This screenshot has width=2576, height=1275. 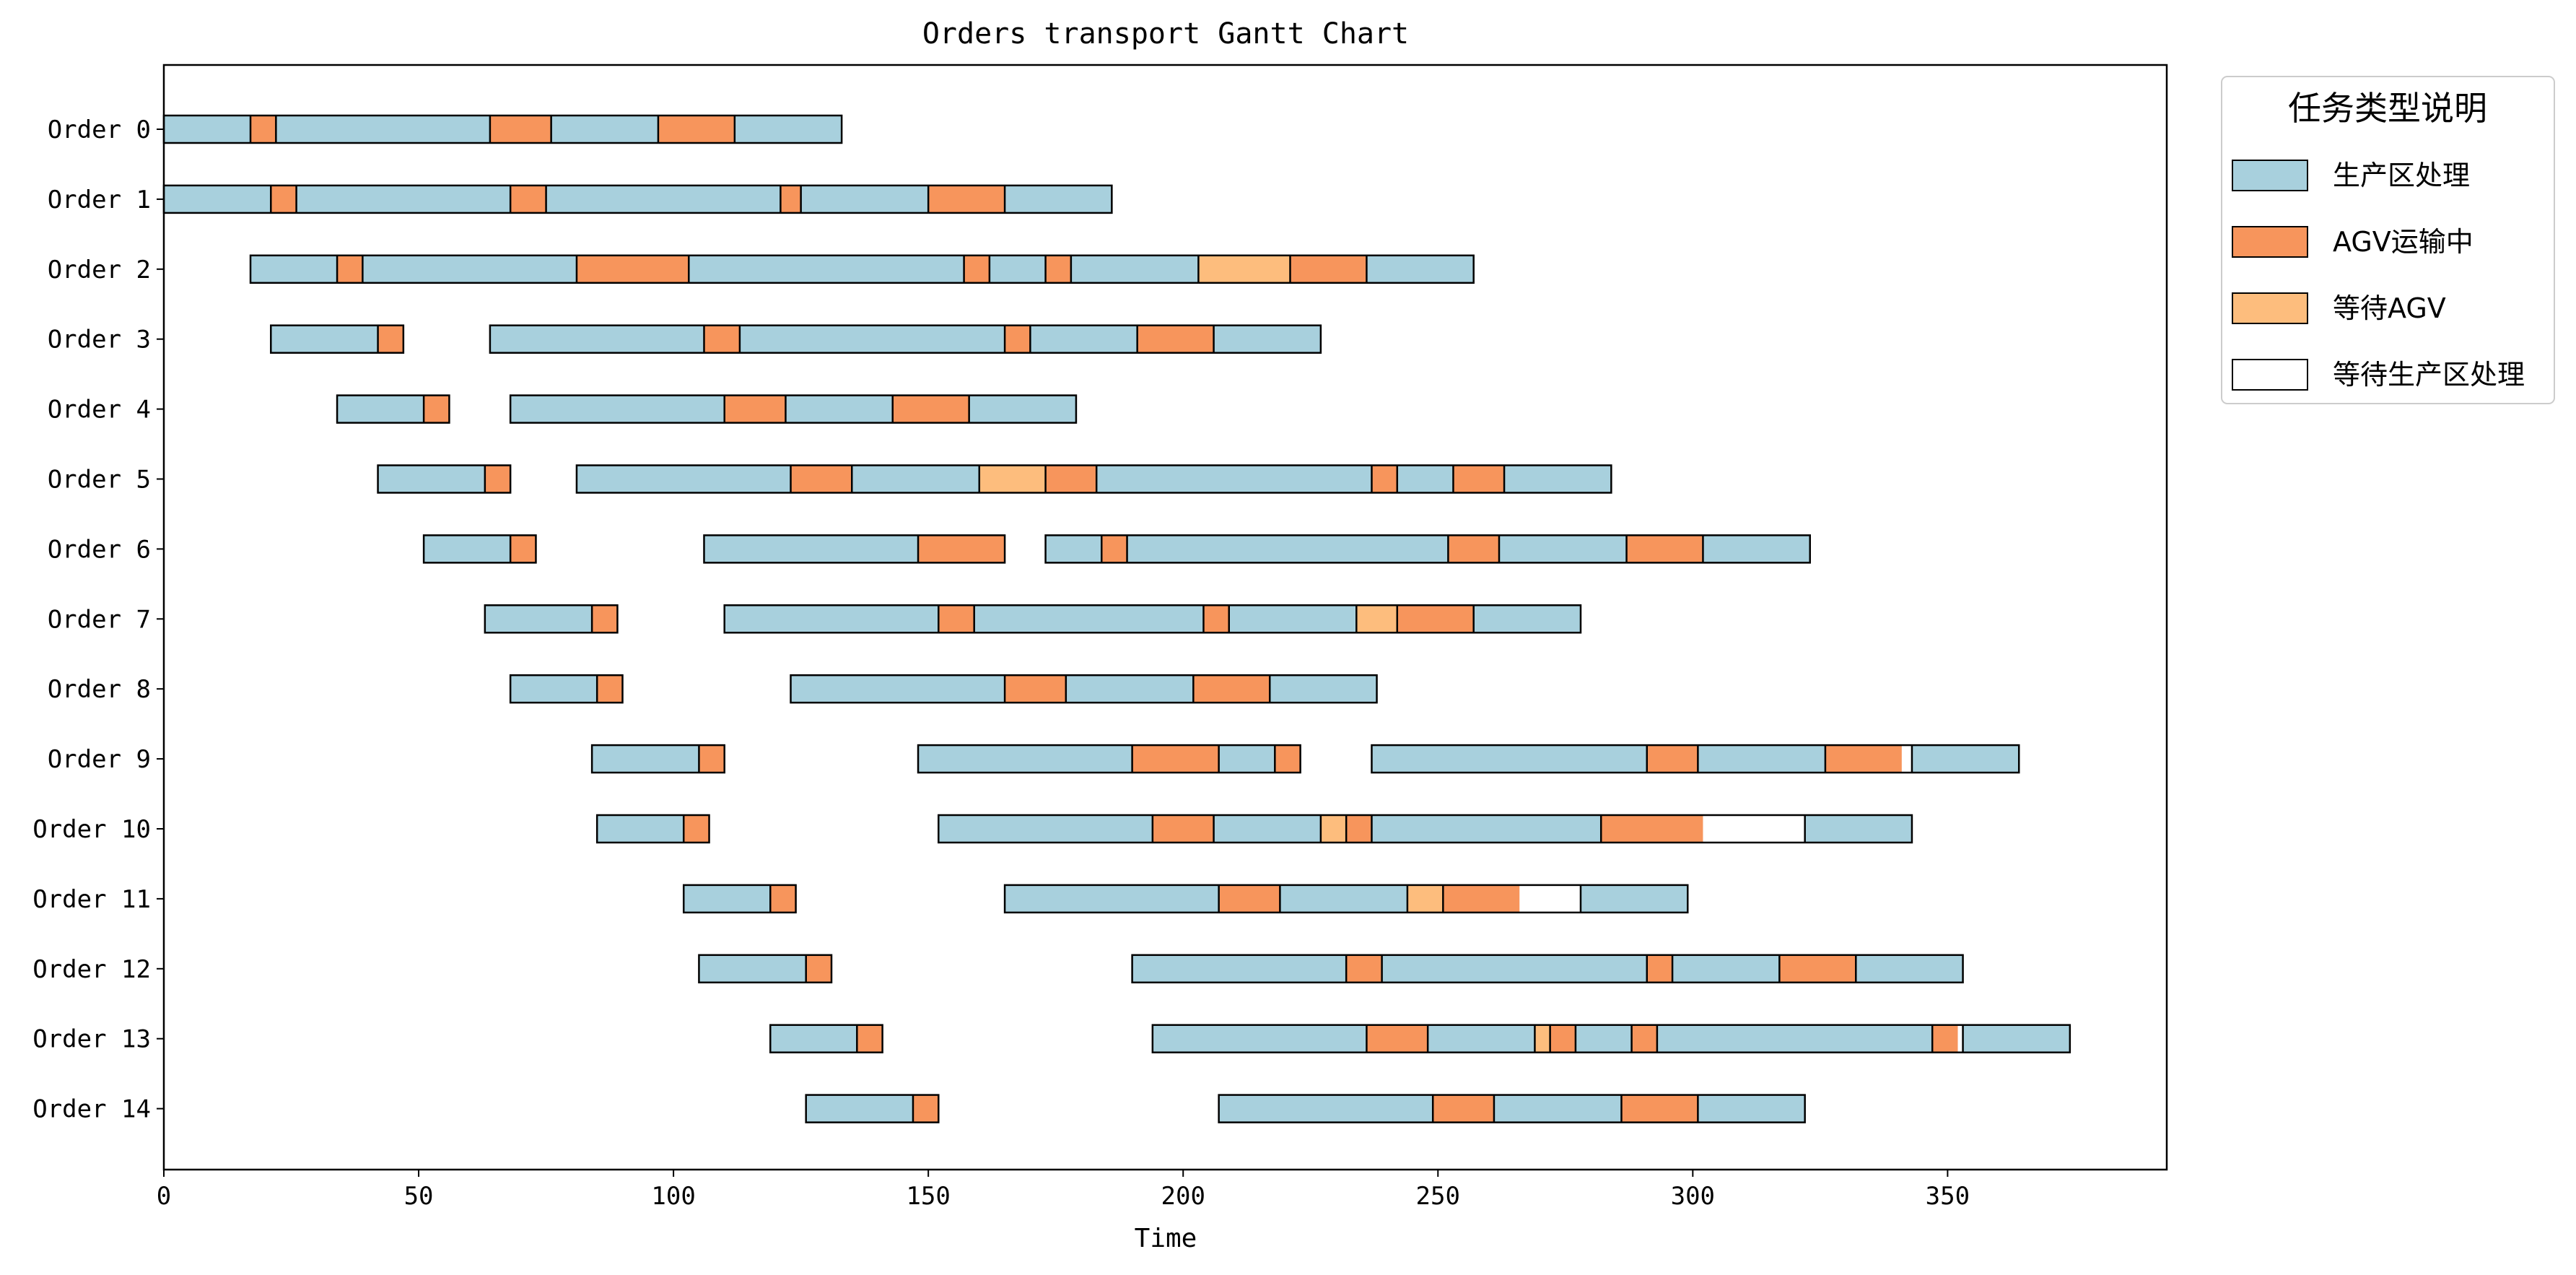 I want to click on legend-label: AGV运输中, so click(x=2403, y=242).